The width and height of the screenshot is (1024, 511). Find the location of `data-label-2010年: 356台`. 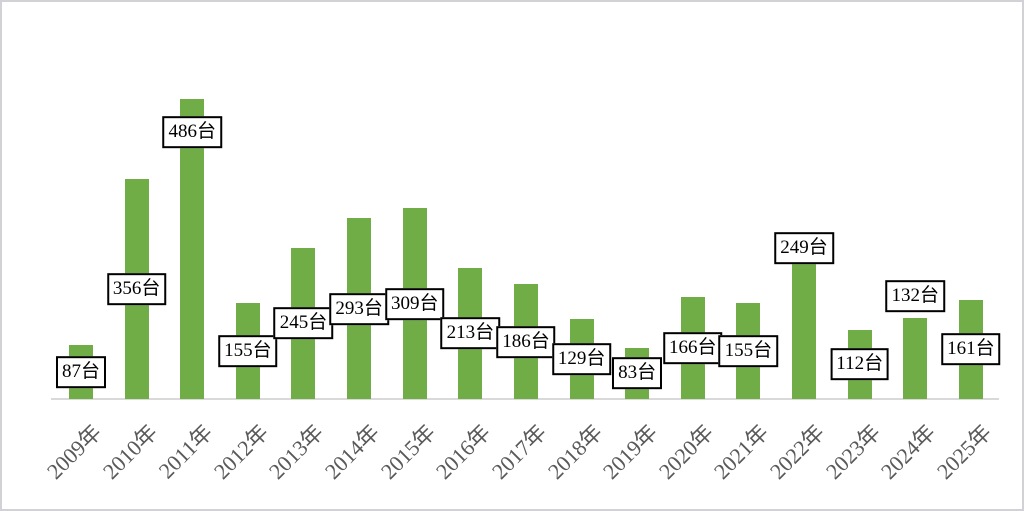

data-label-2010年: 356台 is located at coordinates (136, 289).